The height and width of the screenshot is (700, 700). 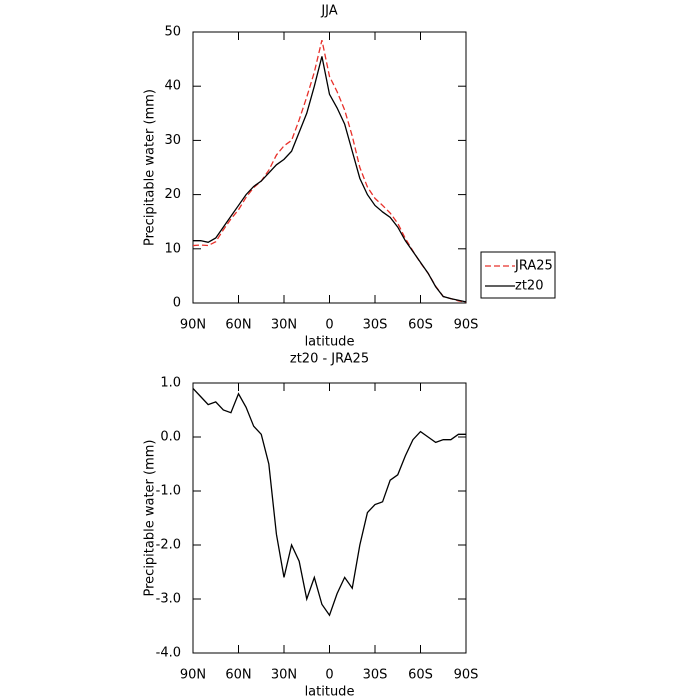 What do you see at coordinates (168, 599) in the screenshot?
I see `y-tick-label: -3.0` at bounding box center [168, 599].